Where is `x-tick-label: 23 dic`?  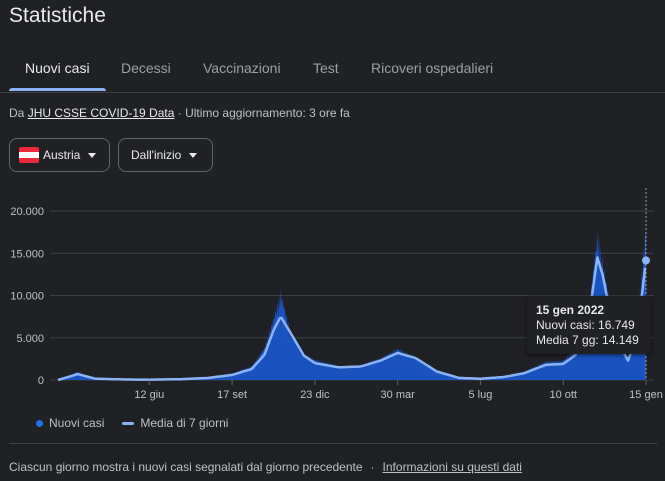 x-tick-label: 23 dic is located at coordinates (315, 395).